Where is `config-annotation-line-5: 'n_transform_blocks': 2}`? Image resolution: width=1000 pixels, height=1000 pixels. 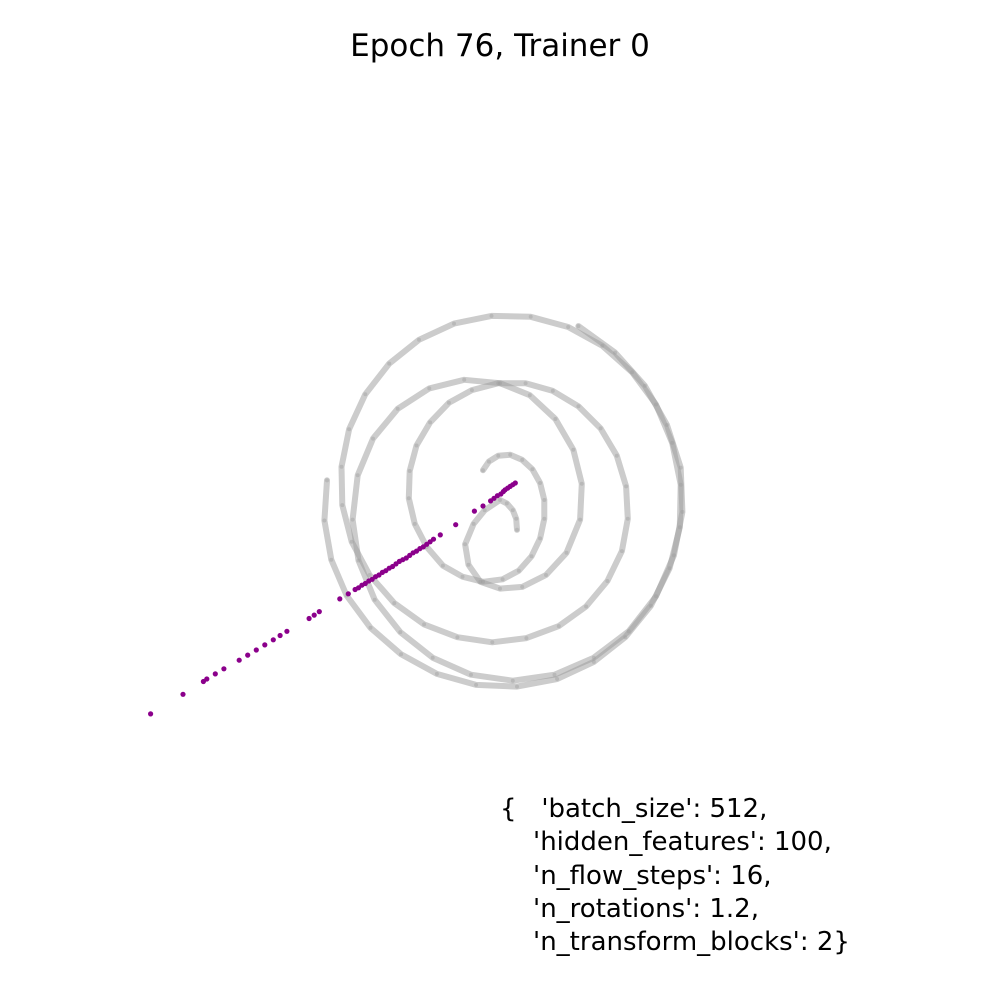 config-annotation-line-5: 'n_transform_blocks': 2} is located at coordinates (675, 942).